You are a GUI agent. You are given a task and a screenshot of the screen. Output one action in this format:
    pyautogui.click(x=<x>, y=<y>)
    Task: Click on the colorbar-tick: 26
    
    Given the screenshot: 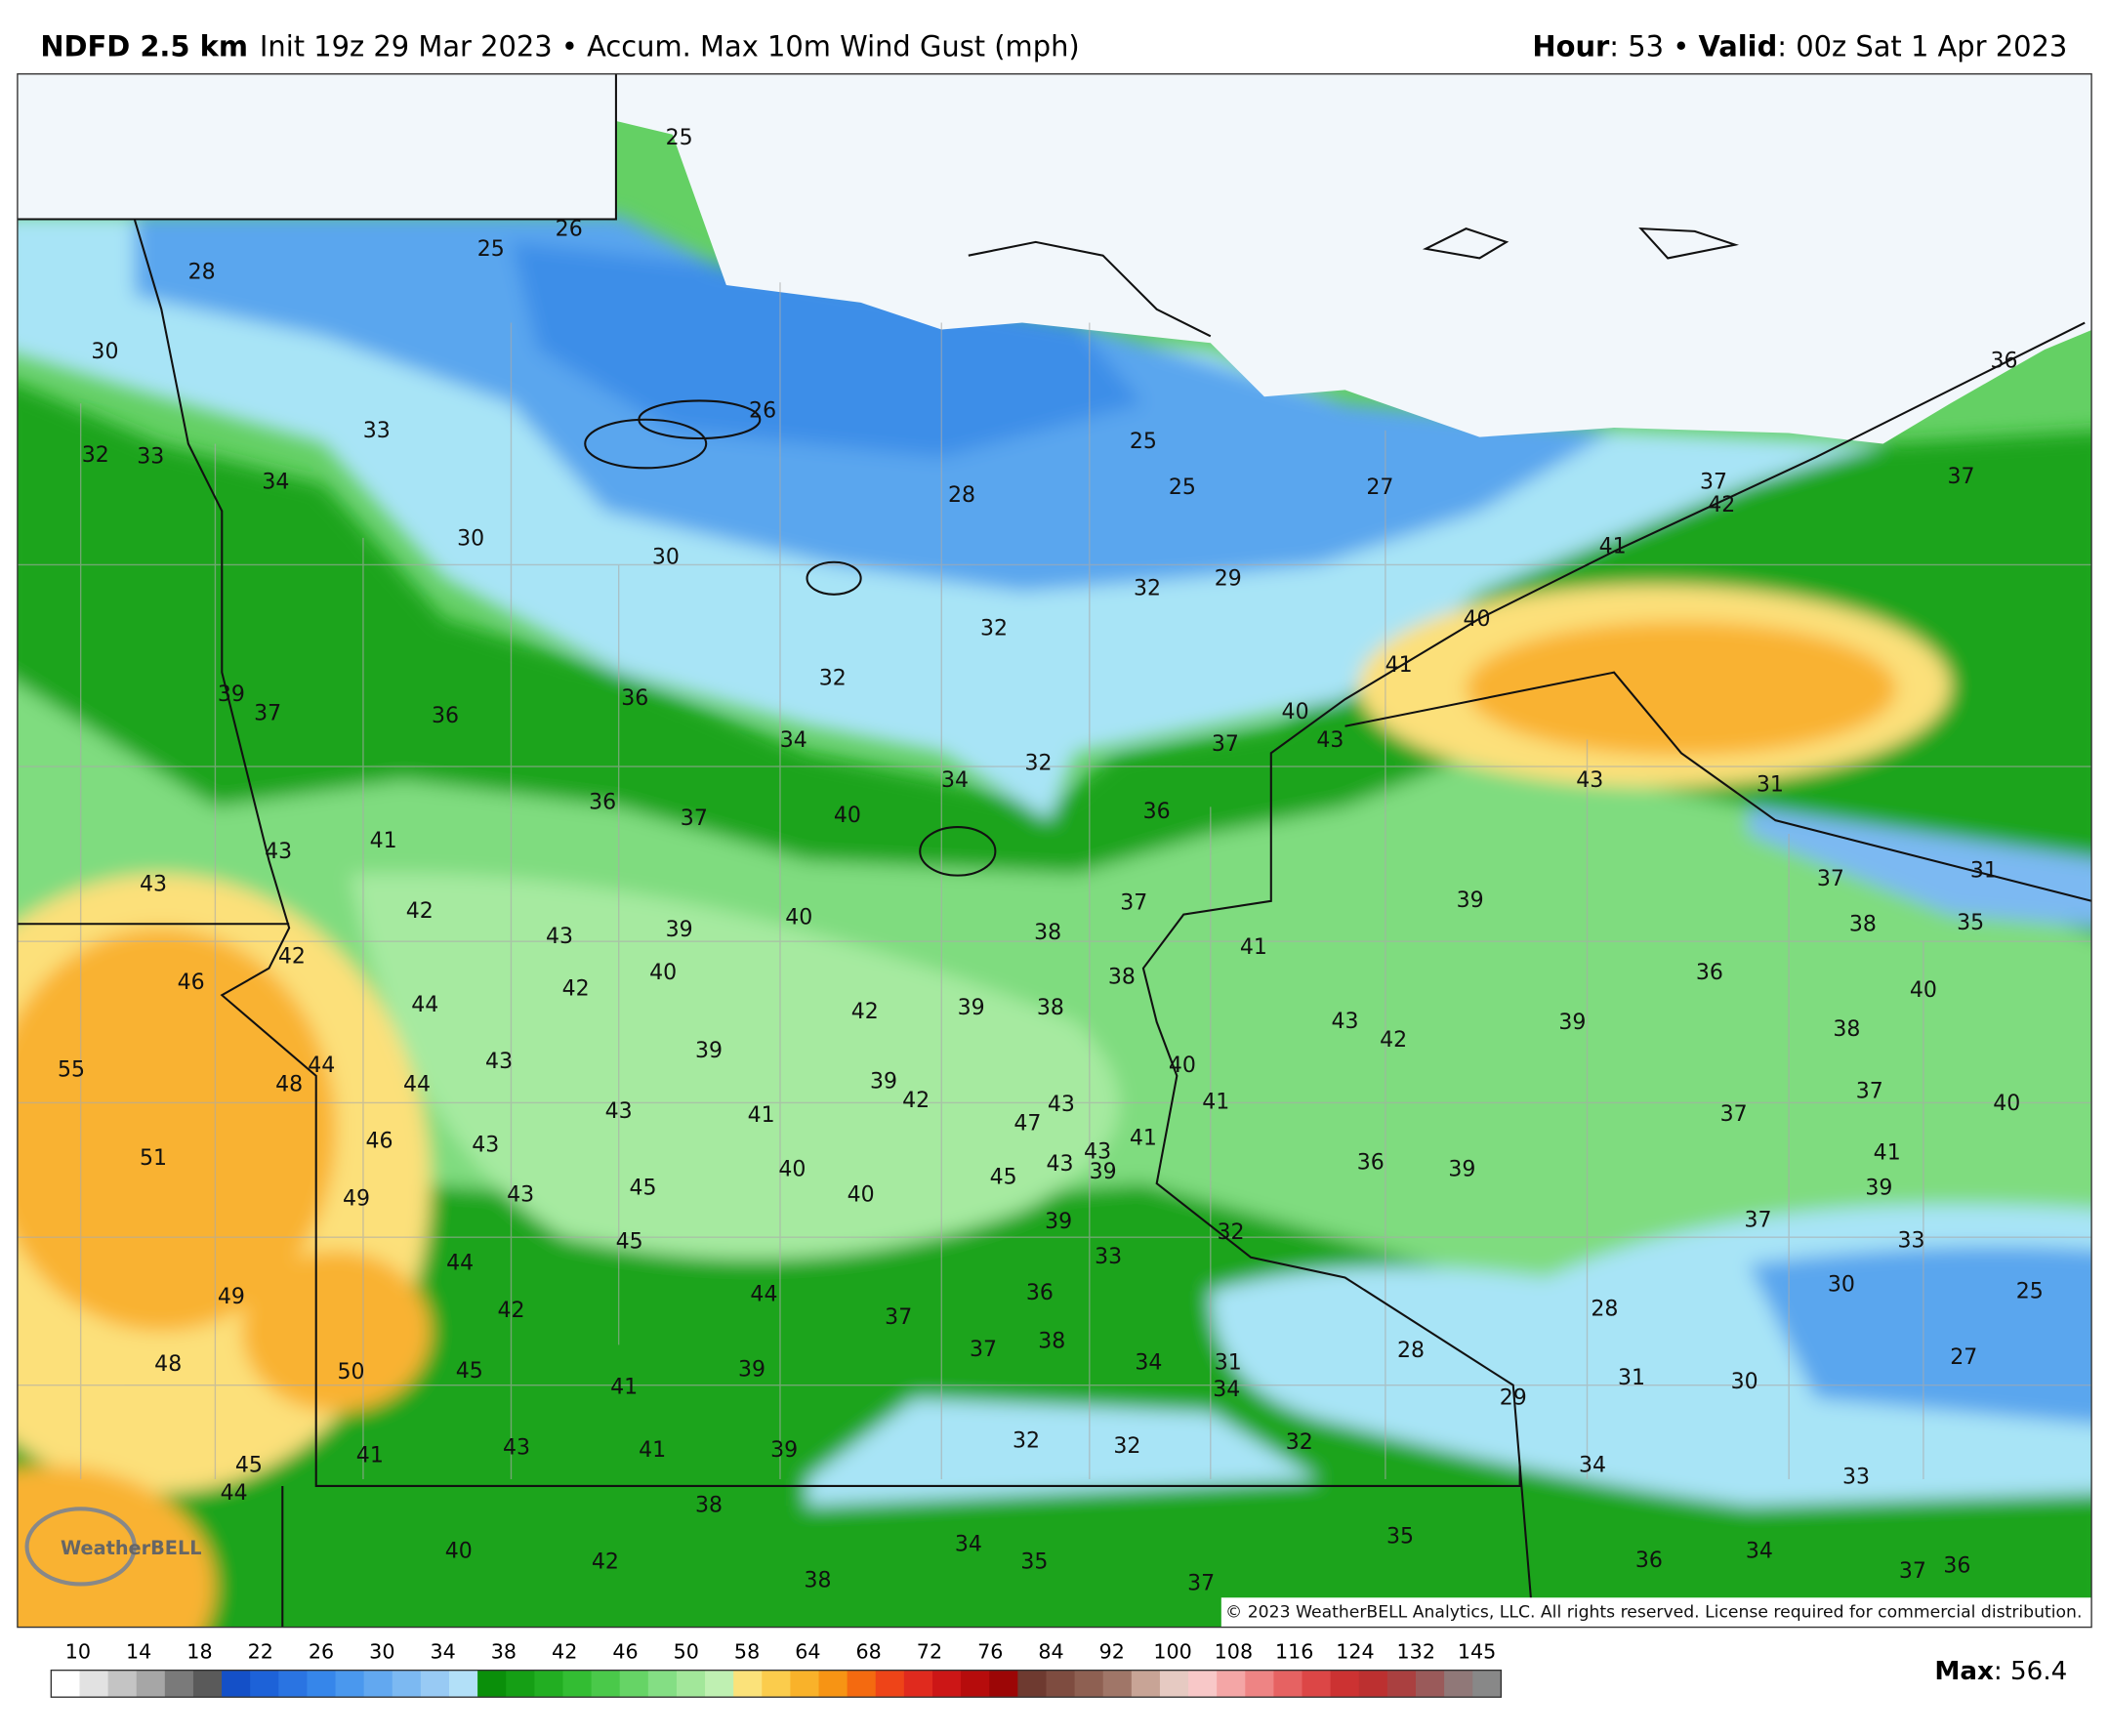 What is the action you would take?
    pyautogui.click(x=322, y=1652)
    